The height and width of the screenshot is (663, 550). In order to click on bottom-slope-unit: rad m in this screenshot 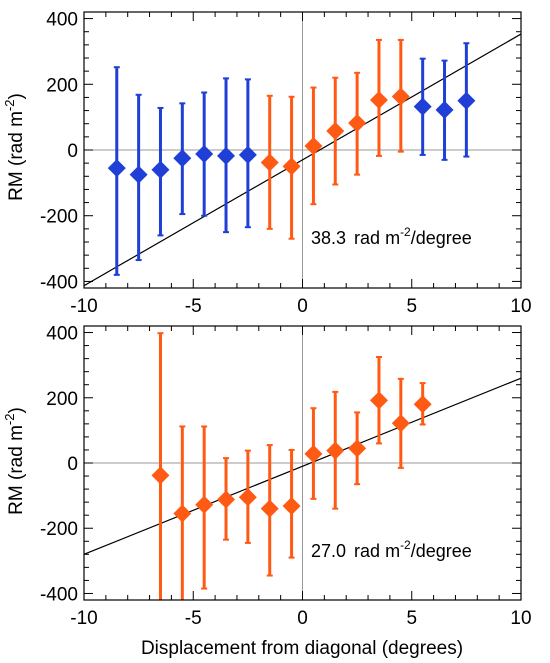, I will do `click(377, 551)`.